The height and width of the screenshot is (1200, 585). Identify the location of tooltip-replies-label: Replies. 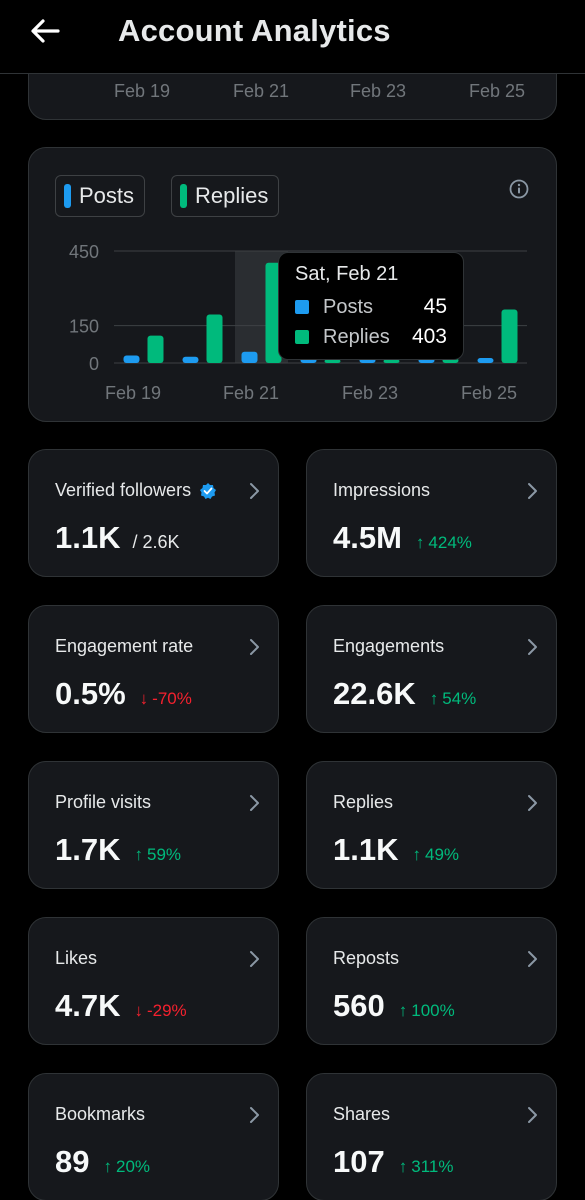
(356, 336).